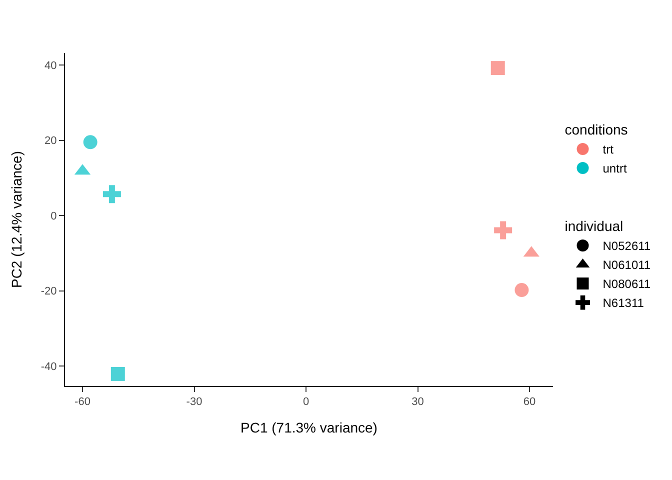  What do you see at coordinates (309, 428) in the screenshot?
I see `x-axis-title: PC1 (71.3% variance)` at bounding box center [309, 428].